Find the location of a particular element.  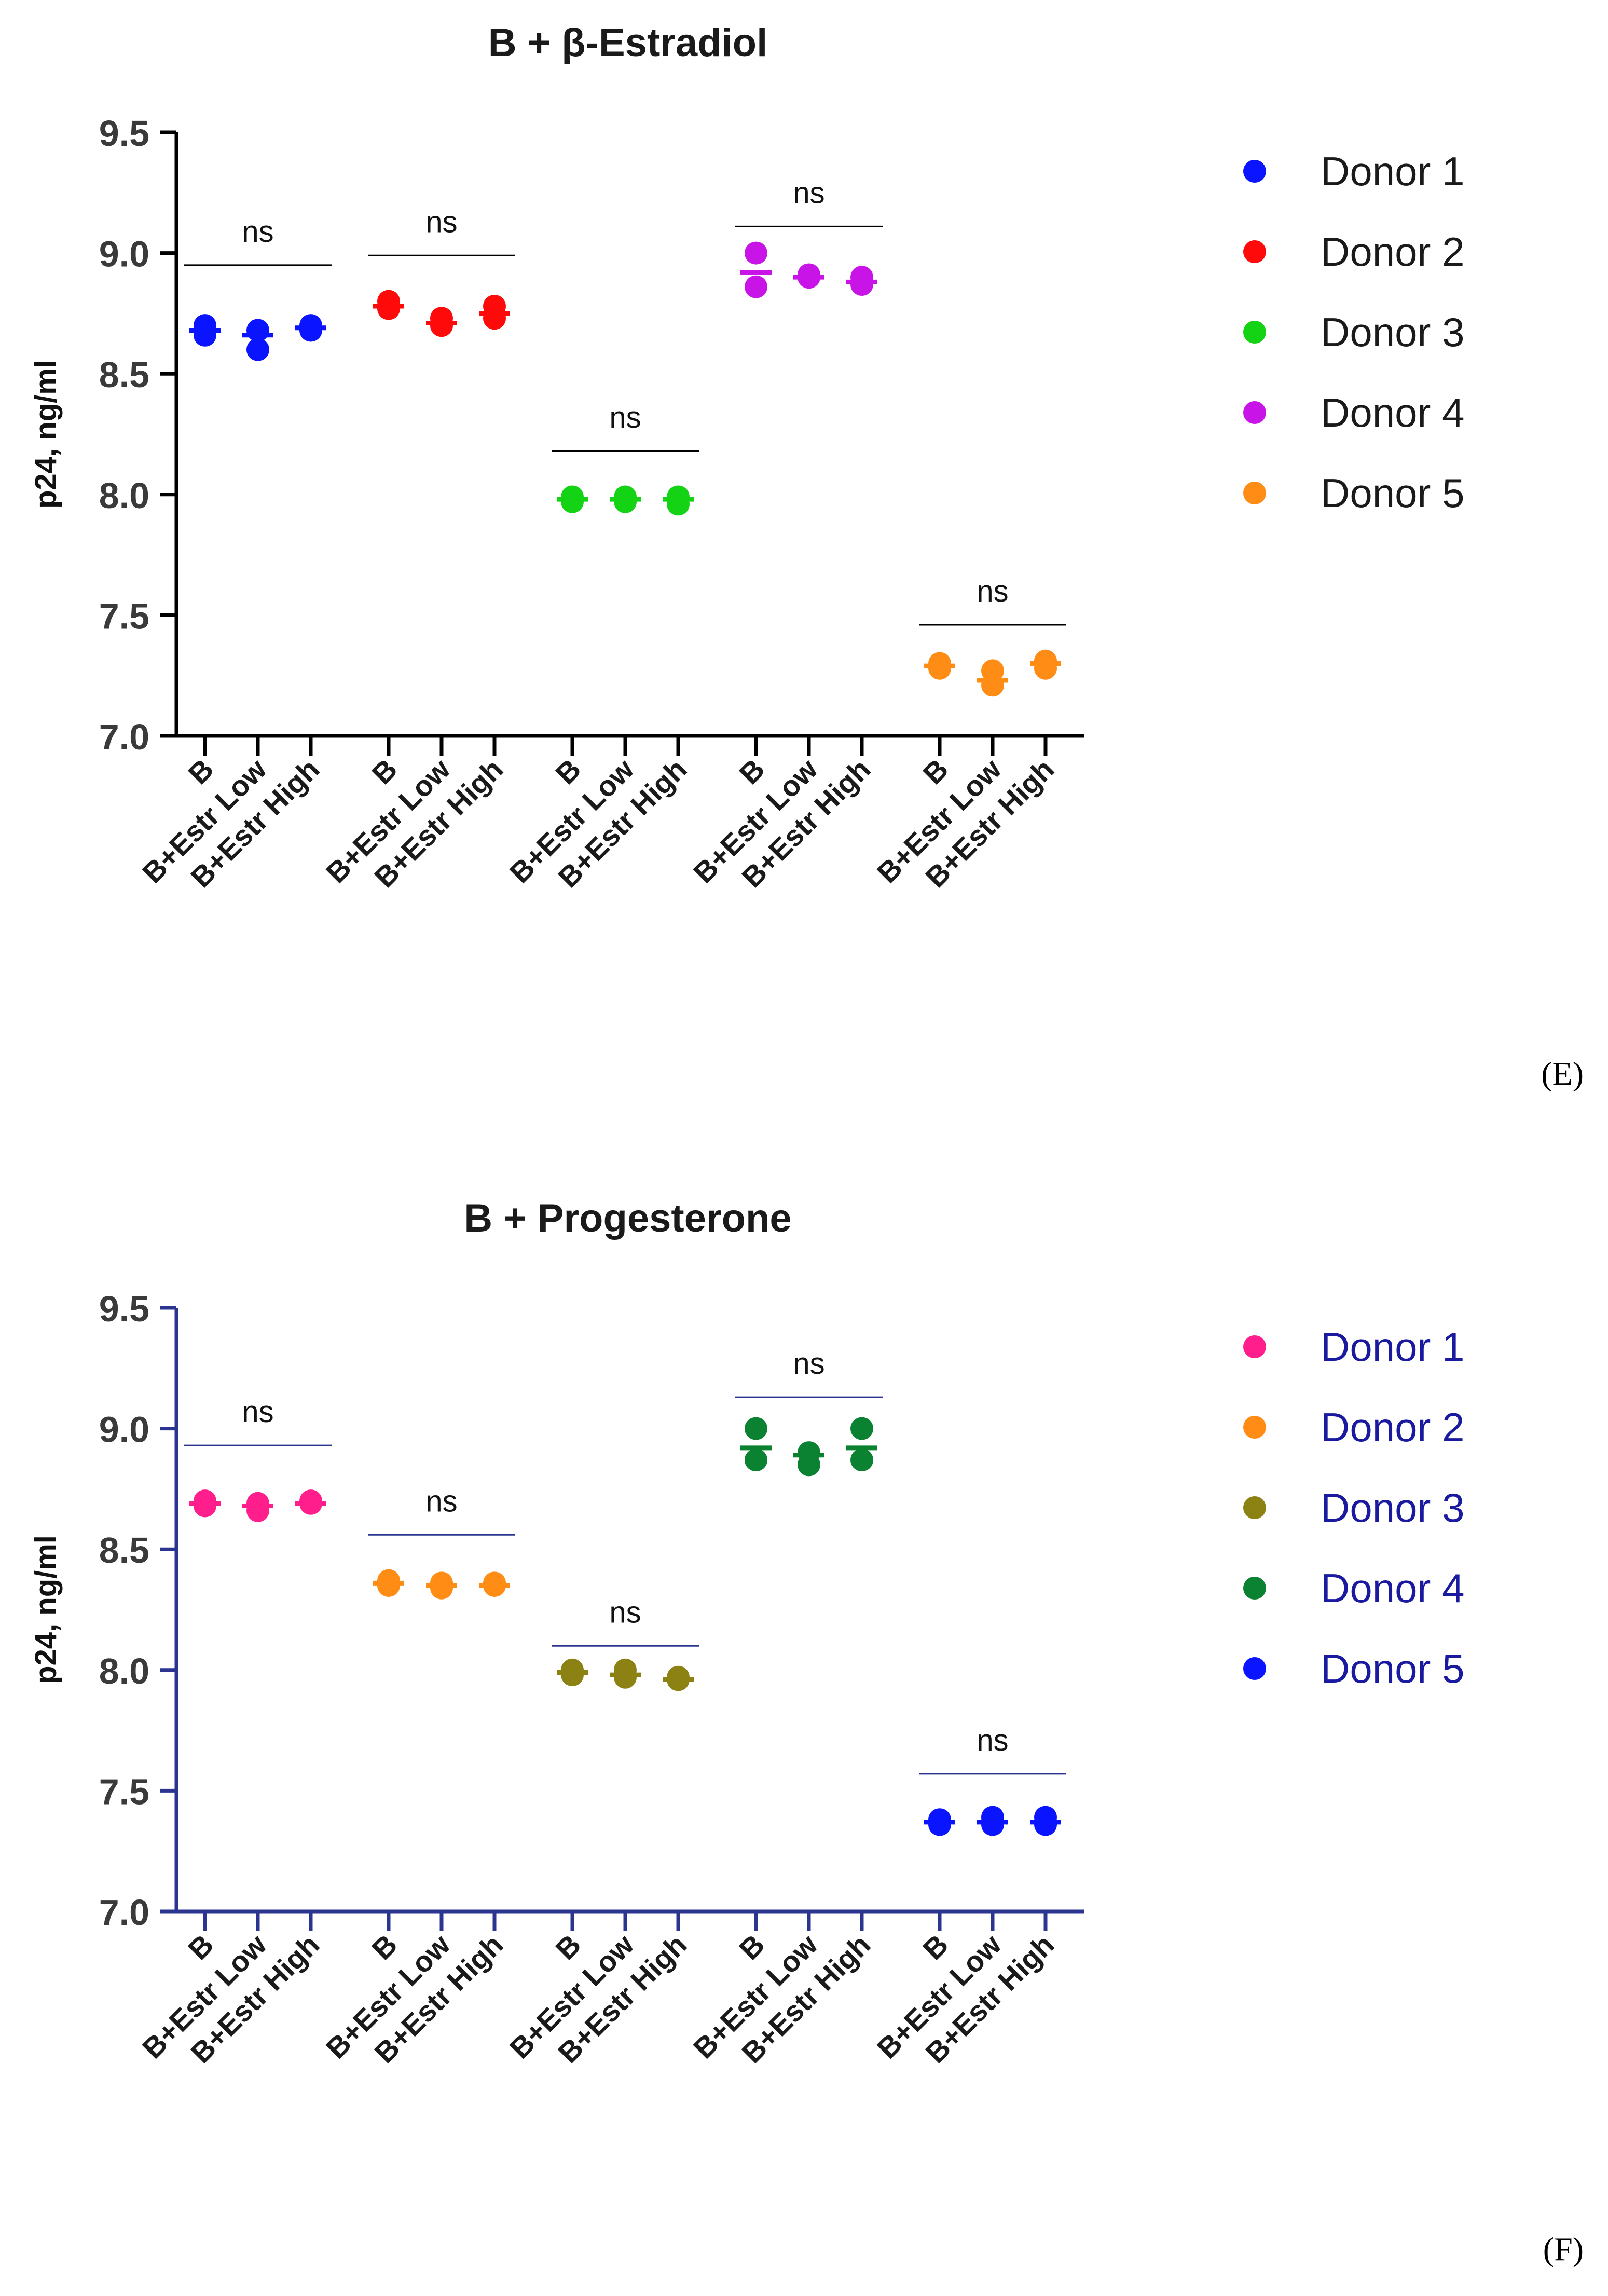

chart-title: B + Progesterone is located at coordinates (628, 1218).